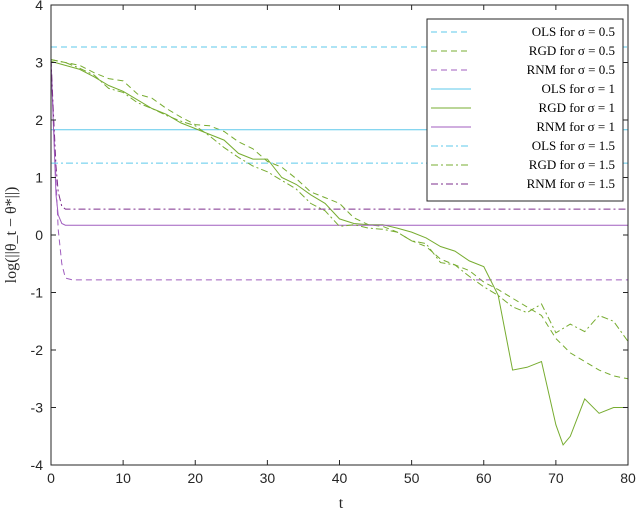 This screenshot has height=512, width=640. Describe the element at coordinates (578, 88) in the screenshot. I see `legend-entry: OLS for σ = 1` at that location.